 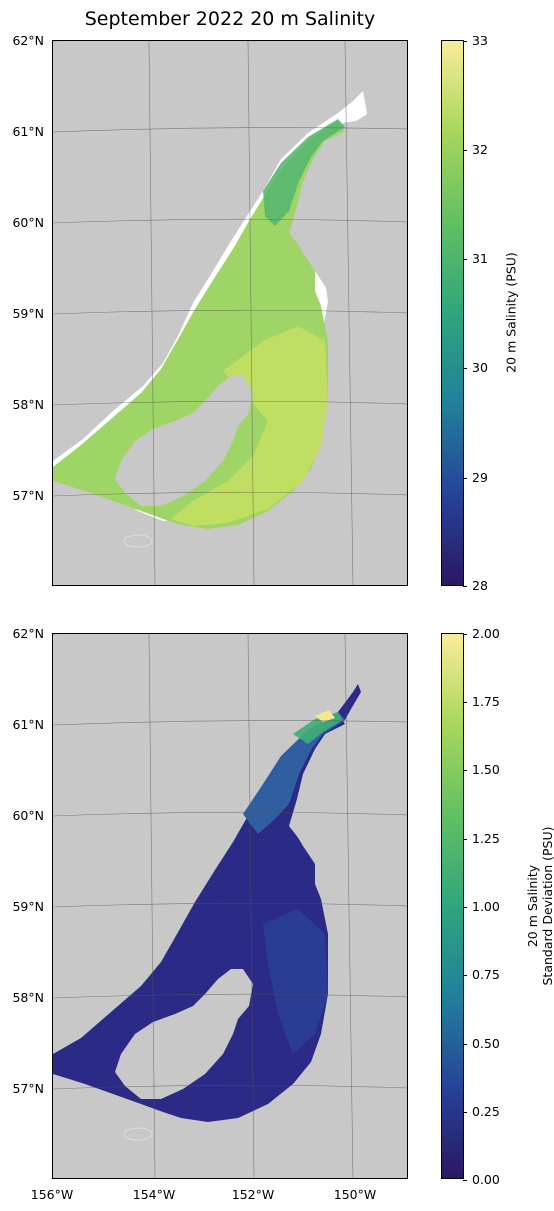 What do you see at coordinates (28, 404) in the screenshot?
I see `lat-label-58-top: 58°N` at bounding box center [28, 404].